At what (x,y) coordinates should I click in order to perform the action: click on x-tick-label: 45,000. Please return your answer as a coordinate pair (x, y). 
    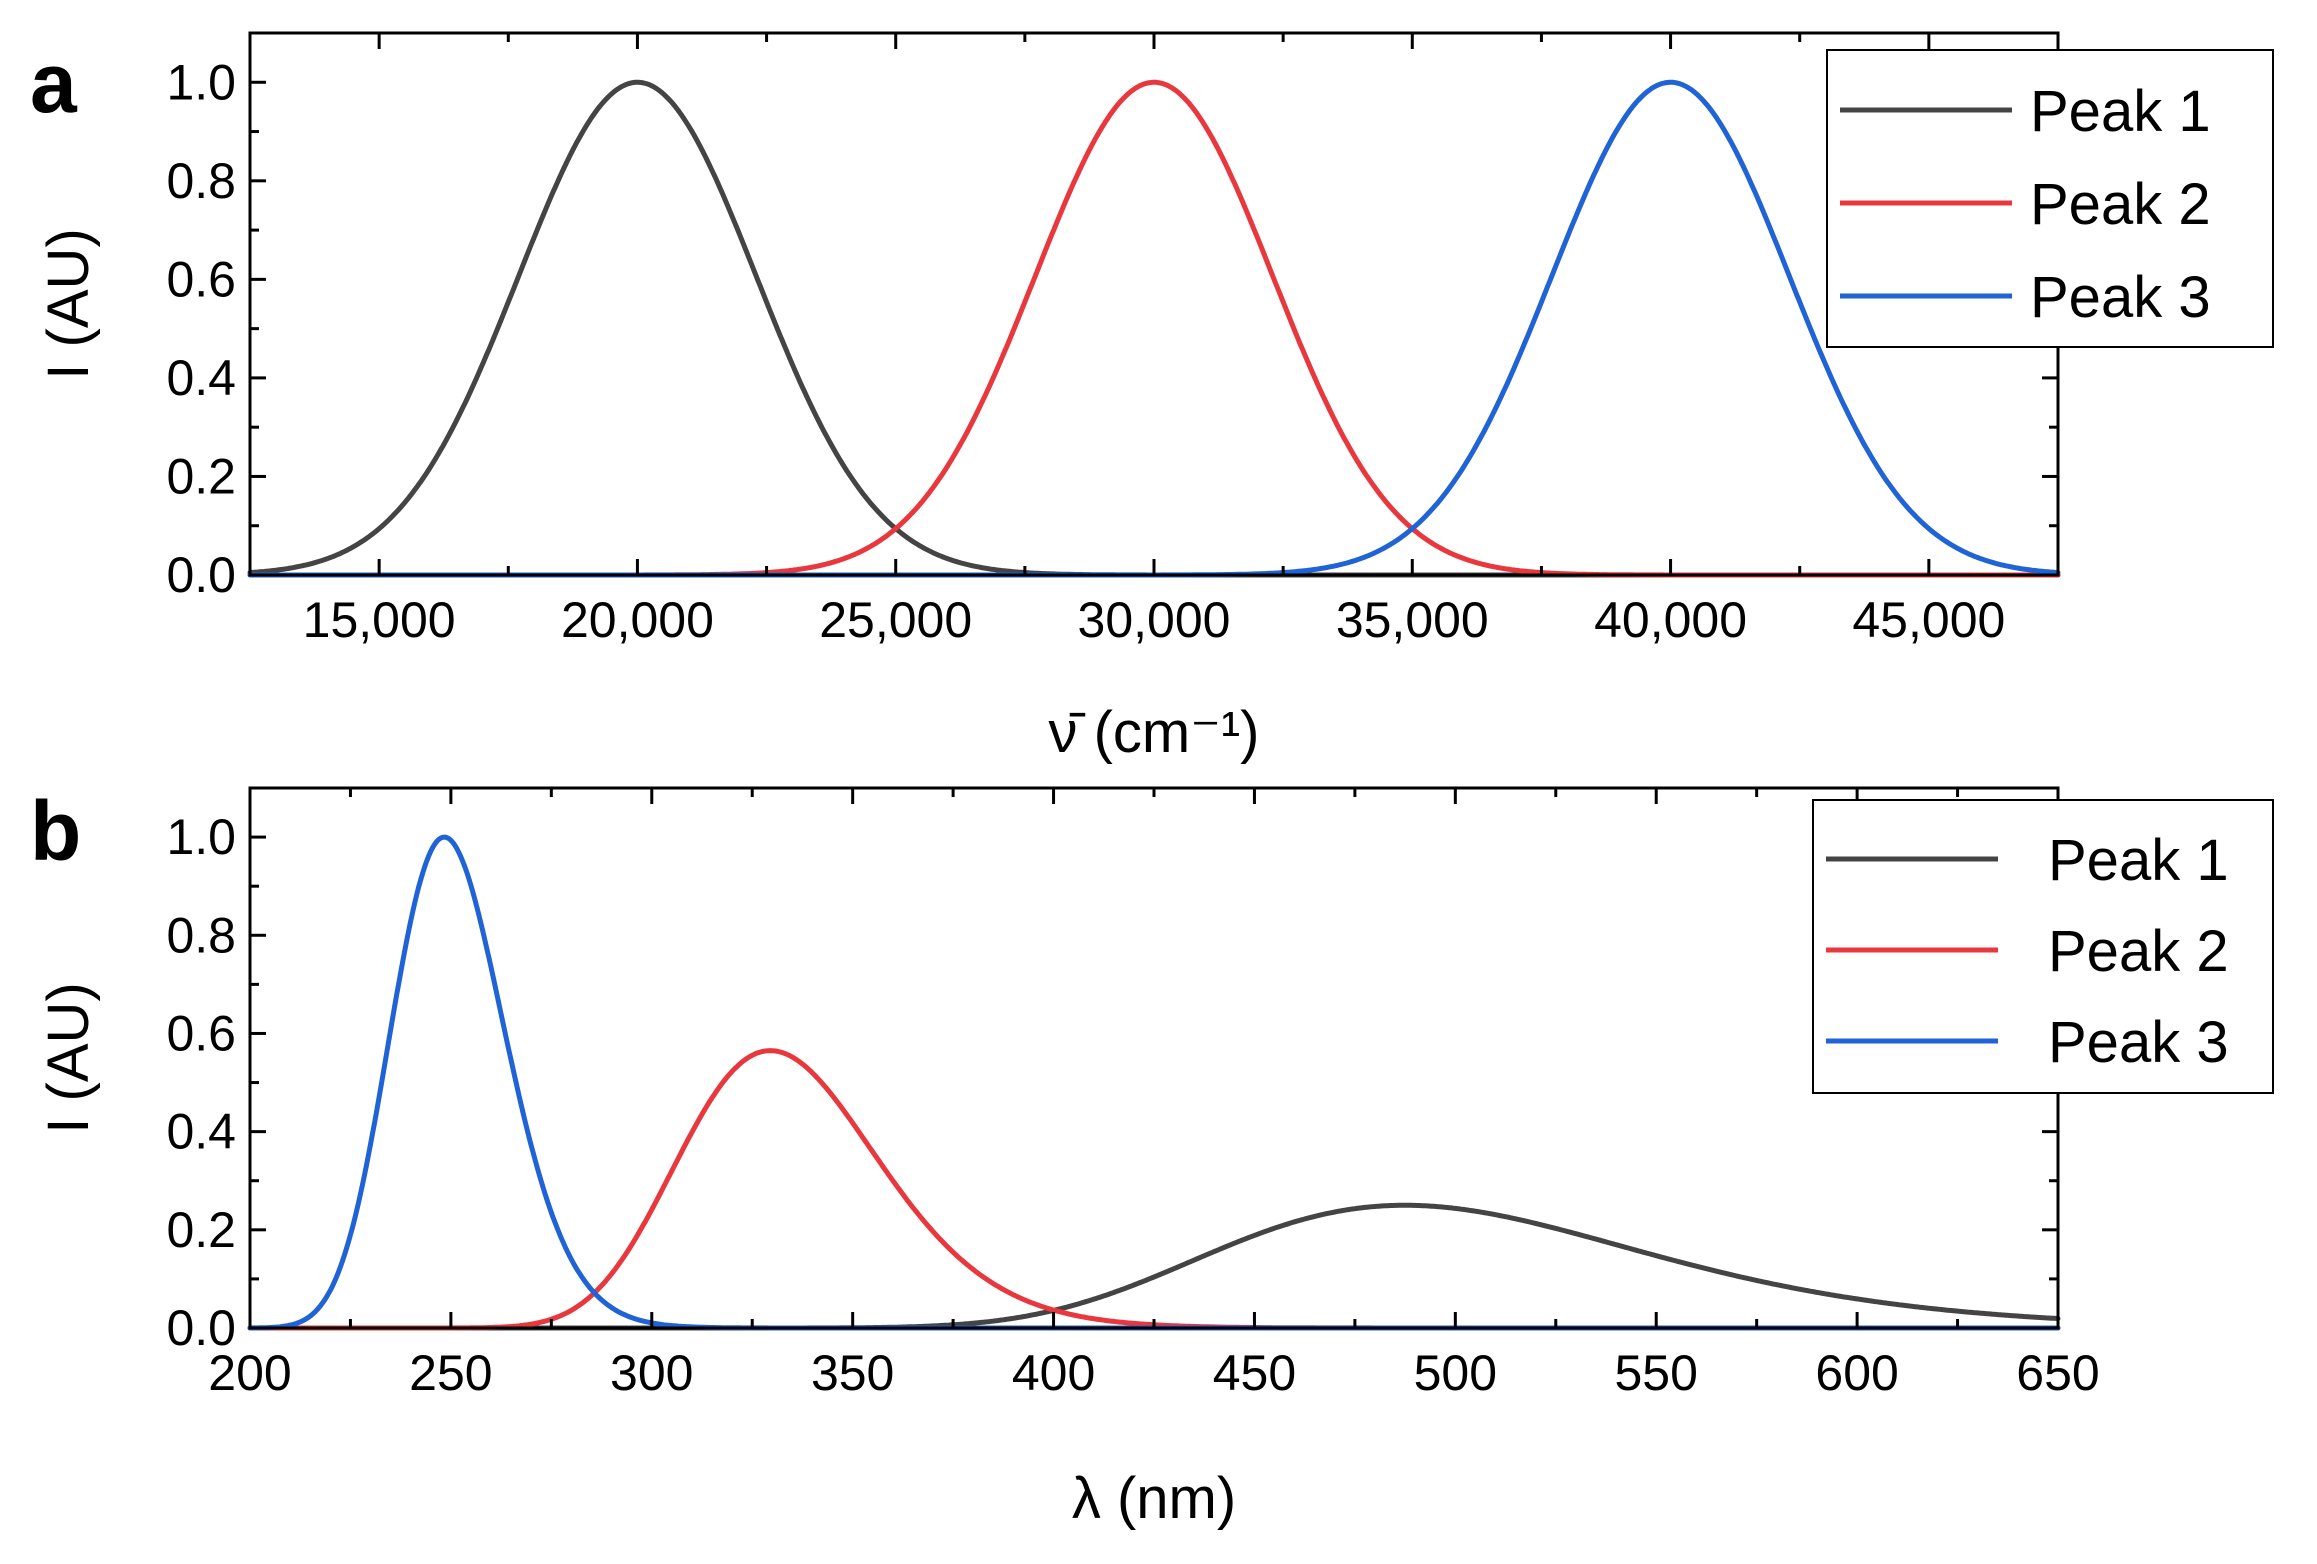
    Looking at the image, I should click on (1928, 620).